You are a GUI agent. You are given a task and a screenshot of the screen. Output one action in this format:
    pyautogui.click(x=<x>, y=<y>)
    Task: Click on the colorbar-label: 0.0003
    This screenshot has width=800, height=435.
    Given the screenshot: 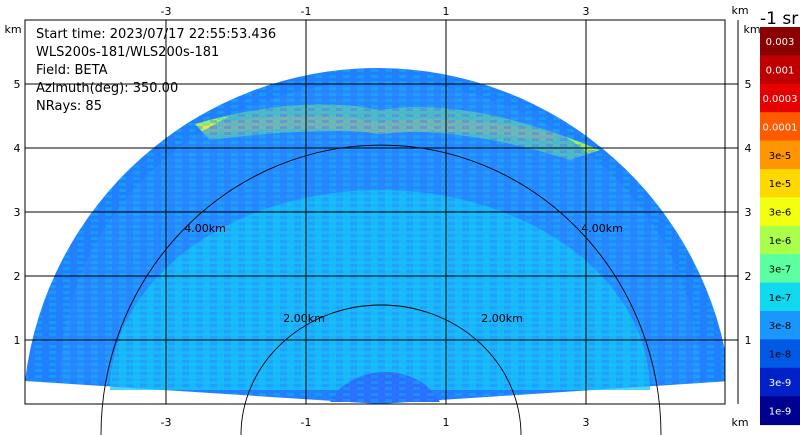 What is the action you would take?
    pyautogui.click(x=780, y=99)
    